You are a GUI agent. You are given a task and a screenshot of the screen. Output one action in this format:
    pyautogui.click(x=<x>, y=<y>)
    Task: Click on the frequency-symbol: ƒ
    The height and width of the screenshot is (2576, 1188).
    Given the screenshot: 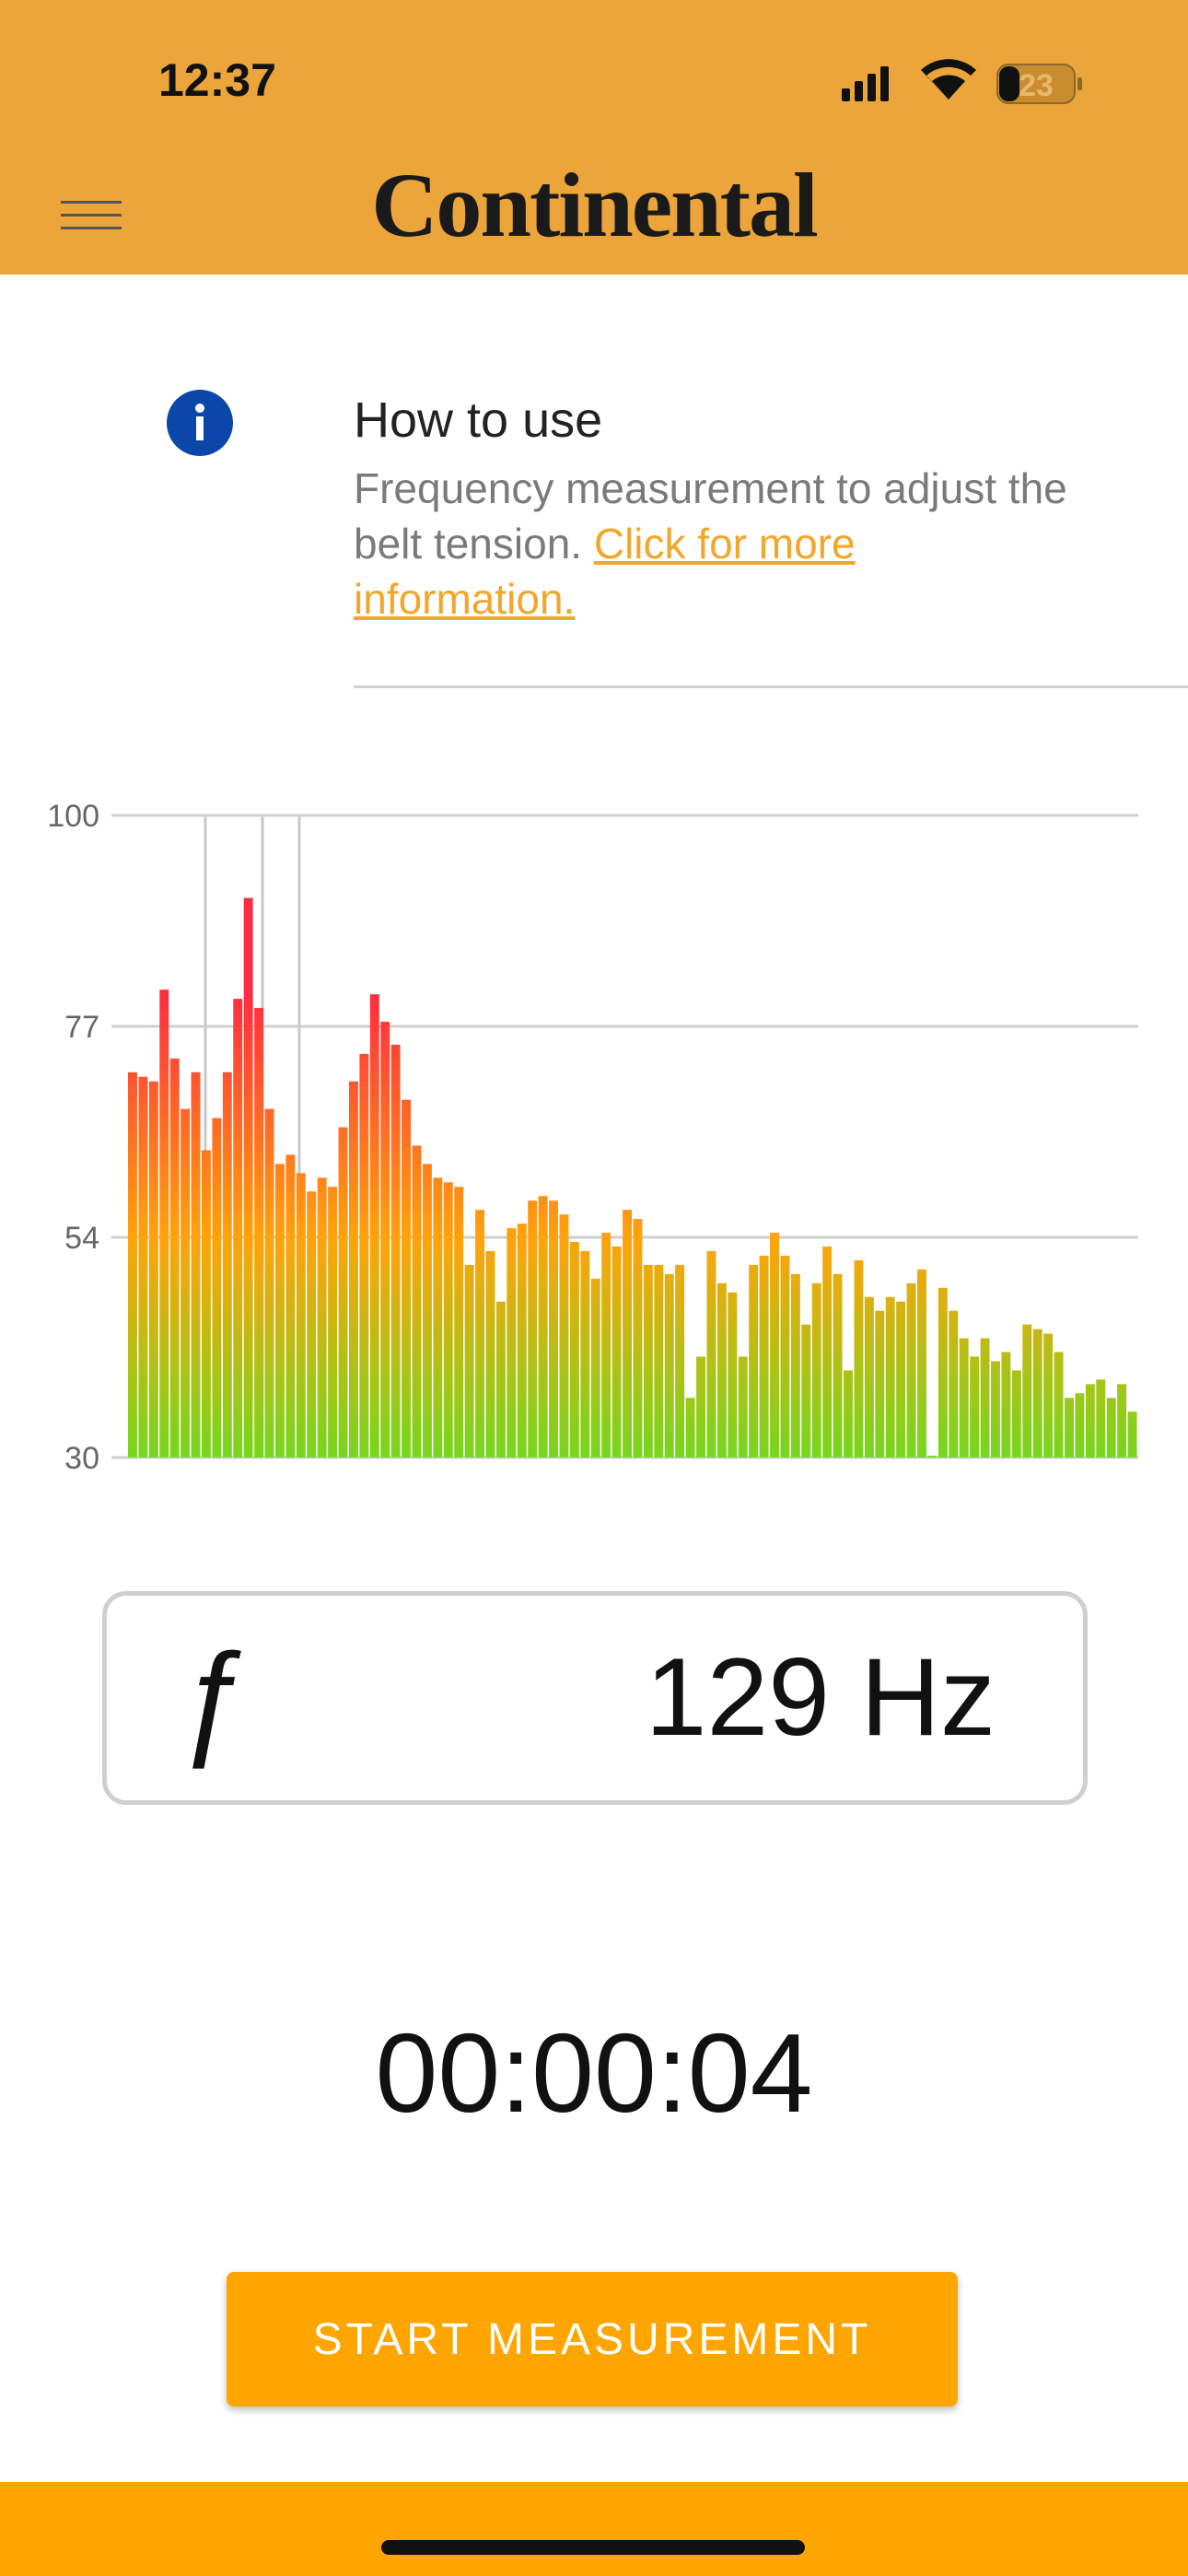 What is the action you would take?
    pyautogui.click(x=216, y=1696)
    